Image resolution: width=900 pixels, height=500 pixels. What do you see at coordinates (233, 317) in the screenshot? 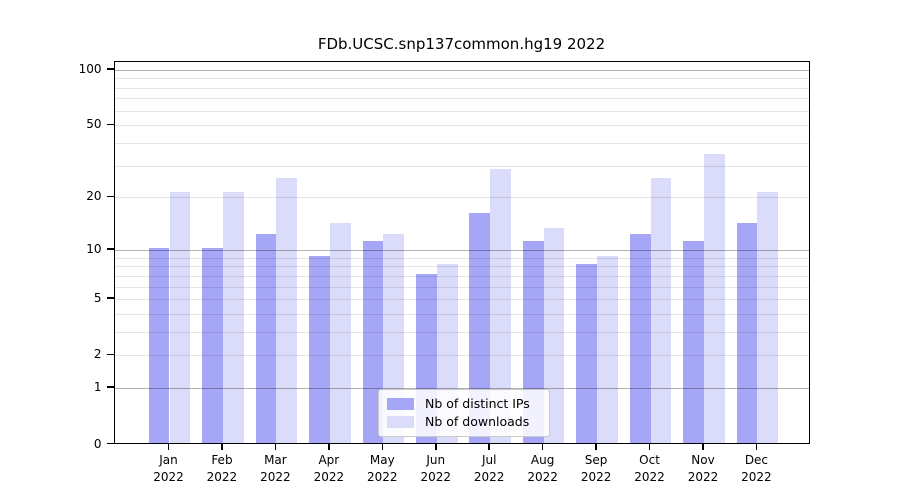
I see `bar-nb-of-downloads-feb` at bounding box center [233, 317].